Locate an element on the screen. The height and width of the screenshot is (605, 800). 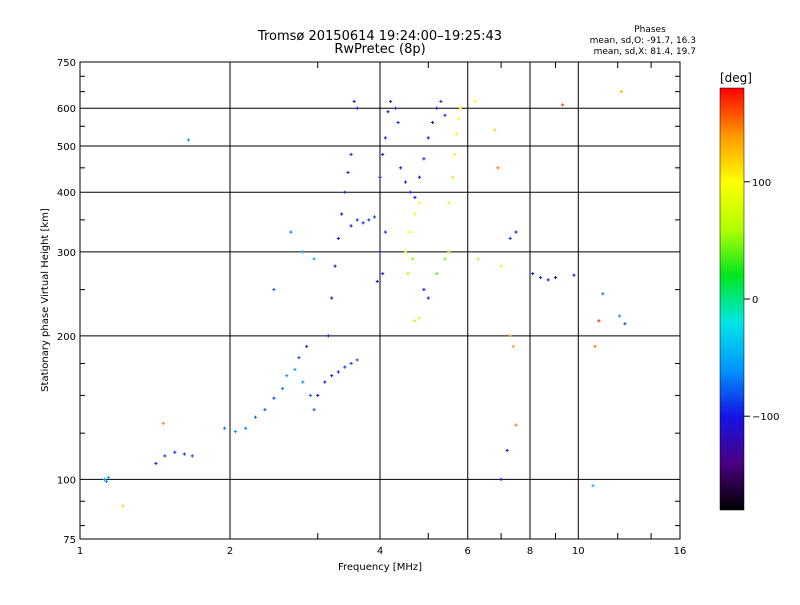
colorbar-ticks: 100 0 −100 is located at coordinates (761, 300).